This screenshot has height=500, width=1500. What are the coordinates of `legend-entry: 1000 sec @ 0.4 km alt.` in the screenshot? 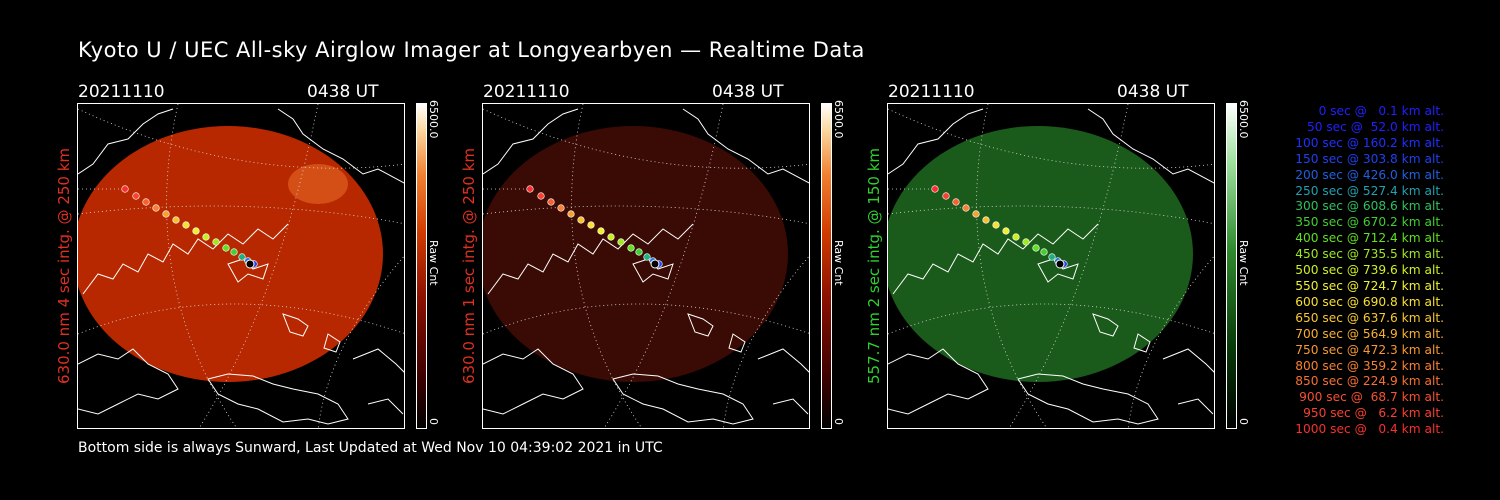 It's located at (1369, 429).